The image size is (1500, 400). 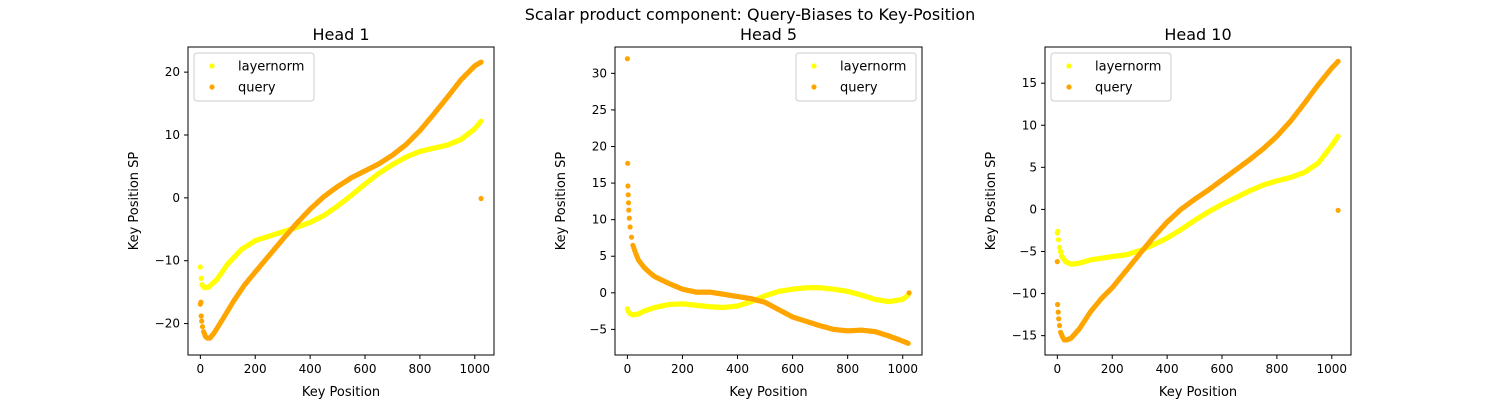 I want to click on y-tick-label: −15, so click(x=1024, y=336).